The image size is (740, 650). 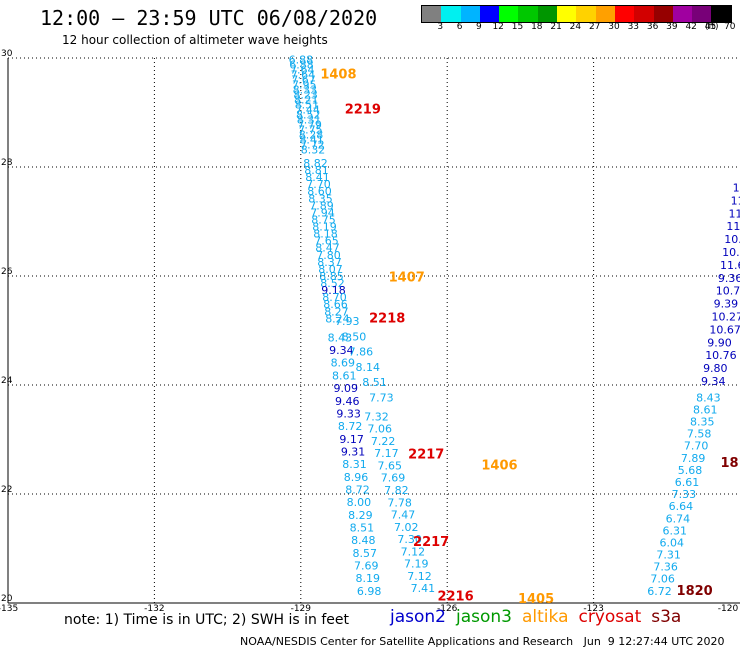 I want to click on wave-height-value: 11.65, so click(x=730, y=265).